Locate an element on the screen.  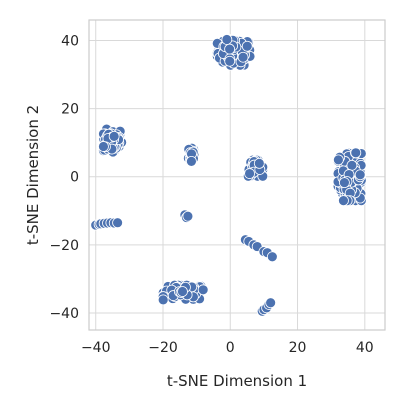
y-tick-label: −20 is located at coordinates (64, 246).